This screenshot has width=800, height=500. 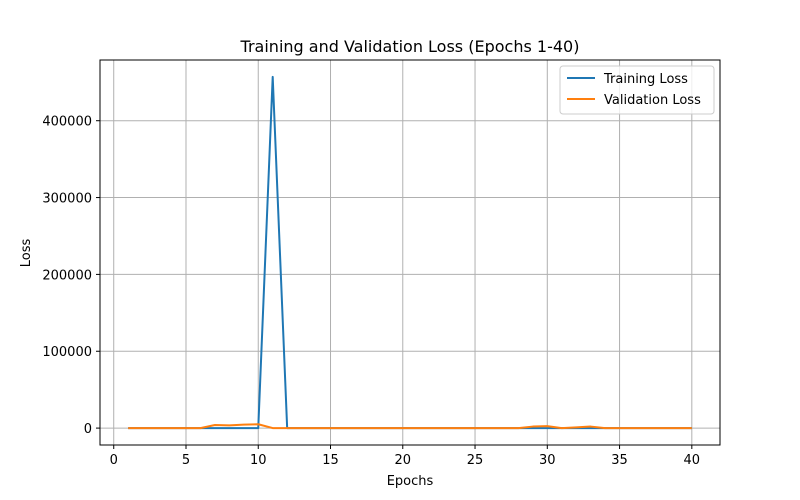 I want to click on x-tick-label: 25, so click(x=475, y=460).